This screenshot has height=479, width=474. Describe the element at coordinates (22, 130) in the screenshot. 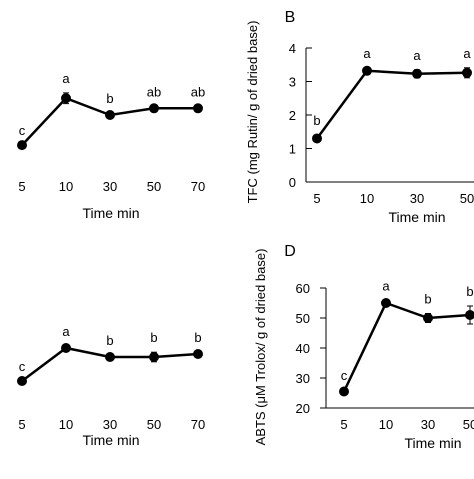

I see `panel-a-significance-letter: c` at that location.